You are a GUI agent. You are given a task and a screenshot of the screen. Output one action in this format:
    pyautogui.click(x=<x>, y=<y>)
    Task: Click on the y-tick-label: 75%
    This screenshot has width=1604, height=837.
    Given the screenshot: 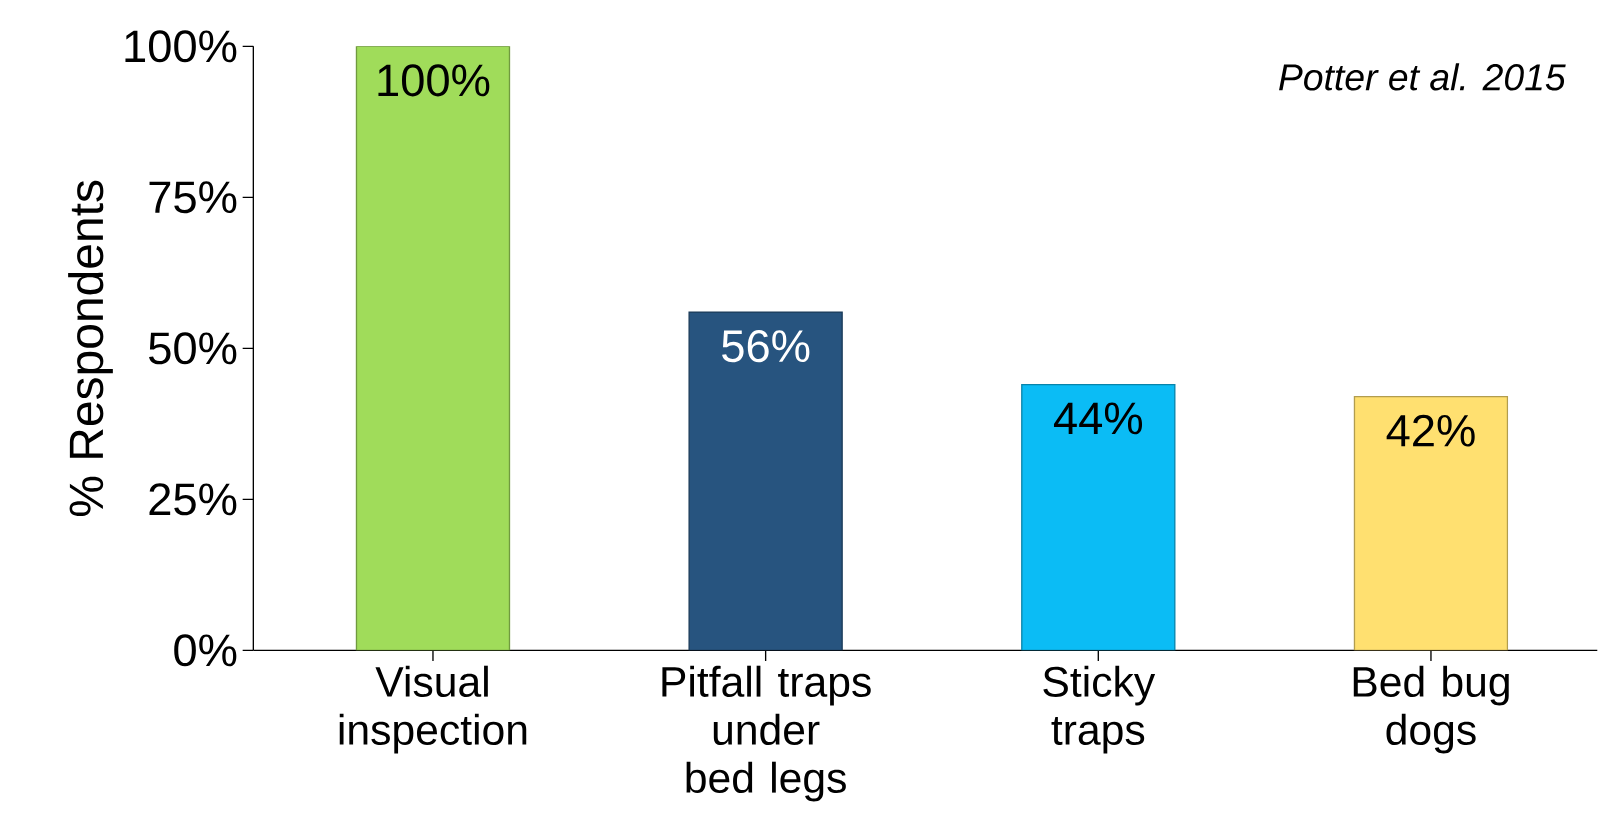 What is the action you would take?
    pyautogui.click(x=193, y=197)
    